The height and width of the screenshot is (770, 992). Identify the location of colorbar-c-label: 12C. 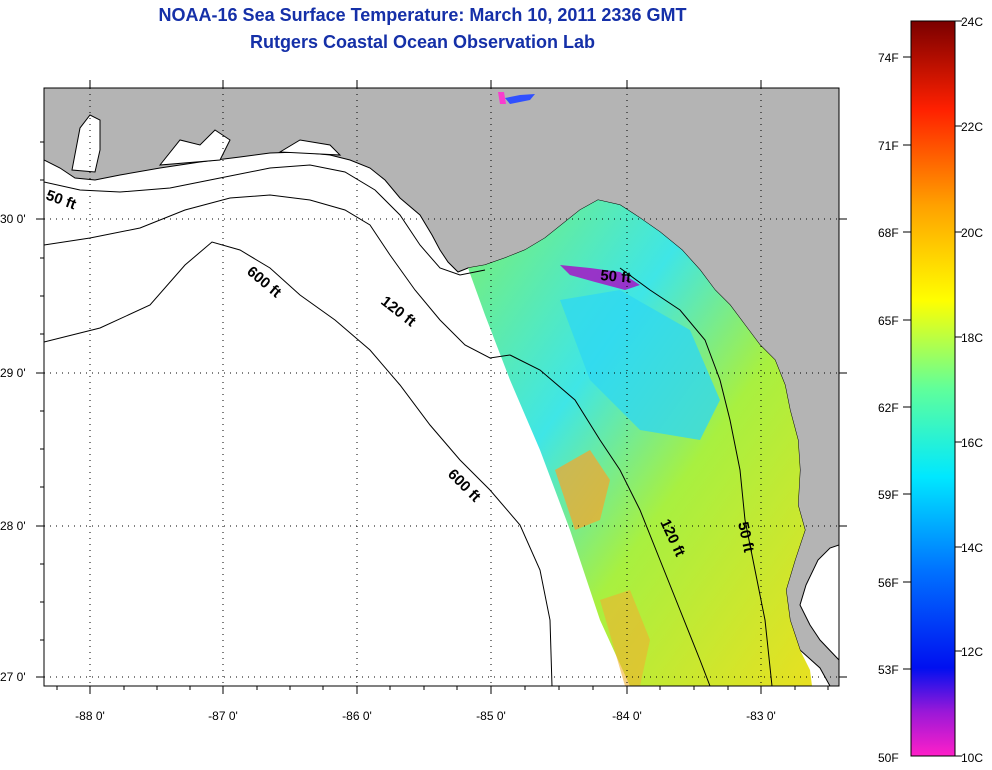
(972, 652).